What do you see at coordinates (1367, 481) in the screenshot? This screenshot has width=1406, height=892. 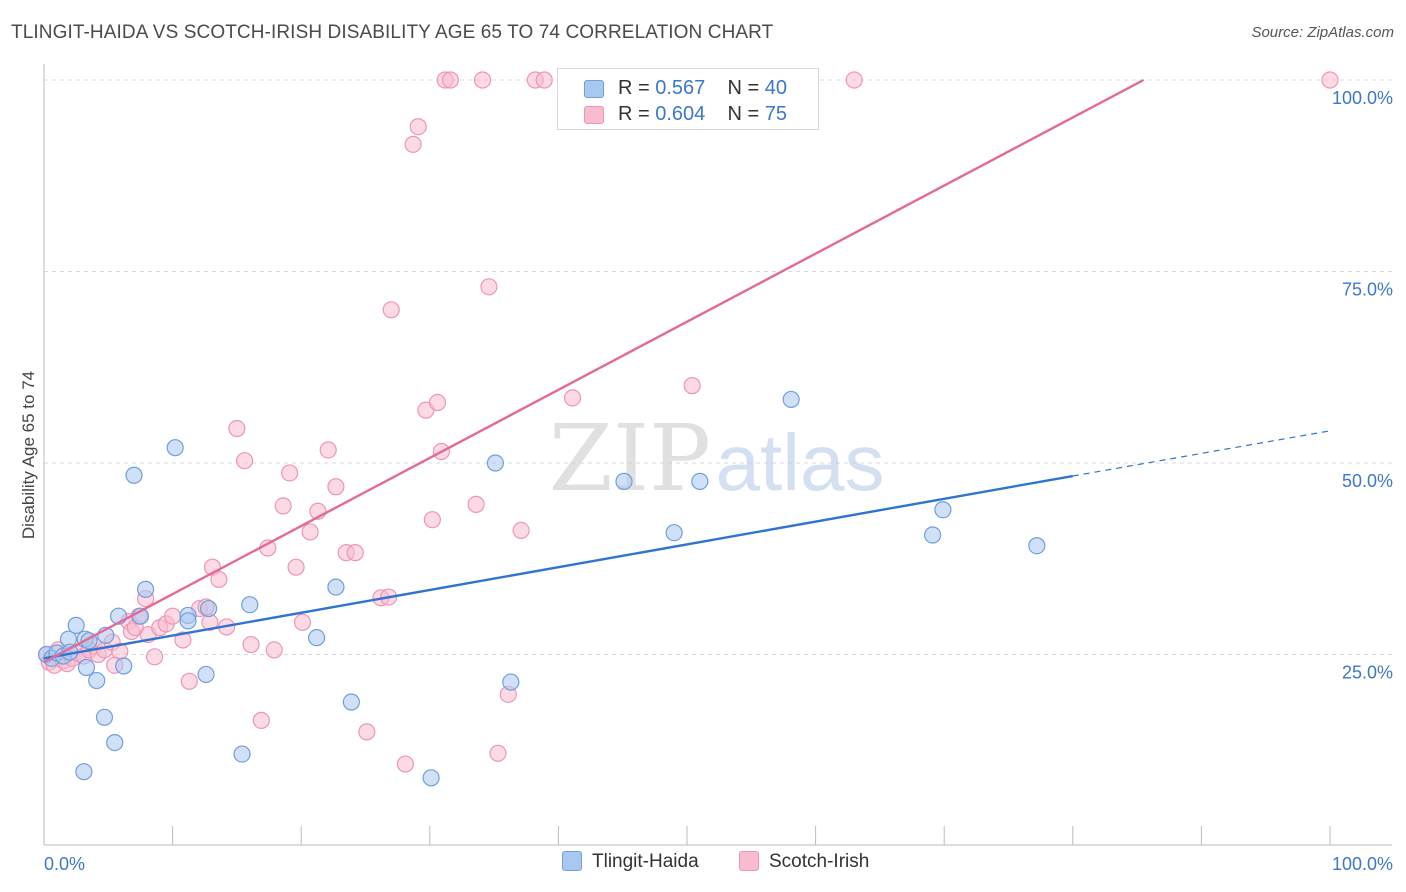 I see `y-tick-label: 50.0%` at bounding box center [1367, 481].